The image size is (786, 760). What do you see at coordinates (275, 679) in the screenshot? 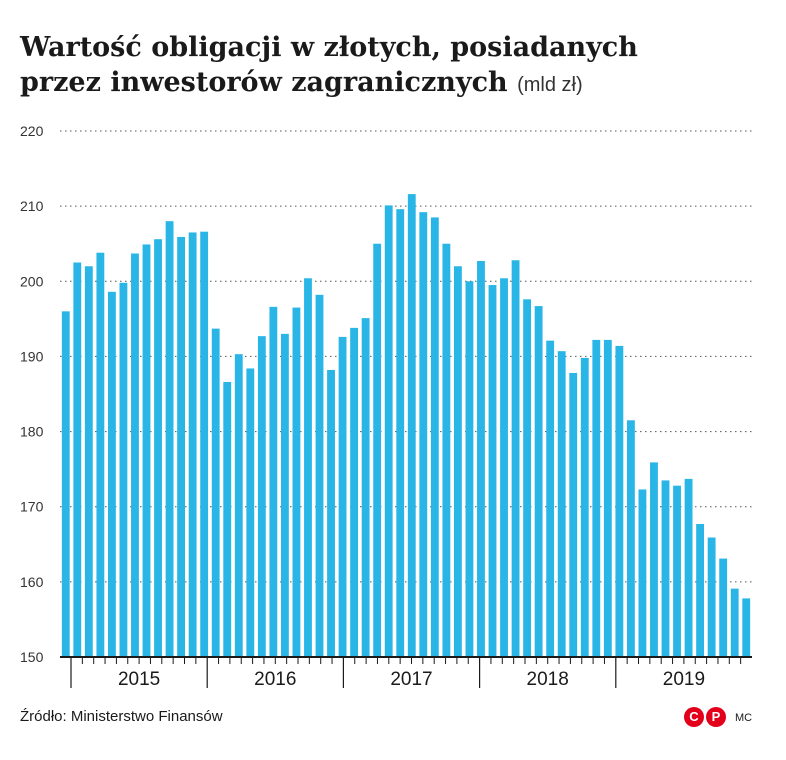
I see `year-label-2016: 2016` at bounding box center [275, 679].